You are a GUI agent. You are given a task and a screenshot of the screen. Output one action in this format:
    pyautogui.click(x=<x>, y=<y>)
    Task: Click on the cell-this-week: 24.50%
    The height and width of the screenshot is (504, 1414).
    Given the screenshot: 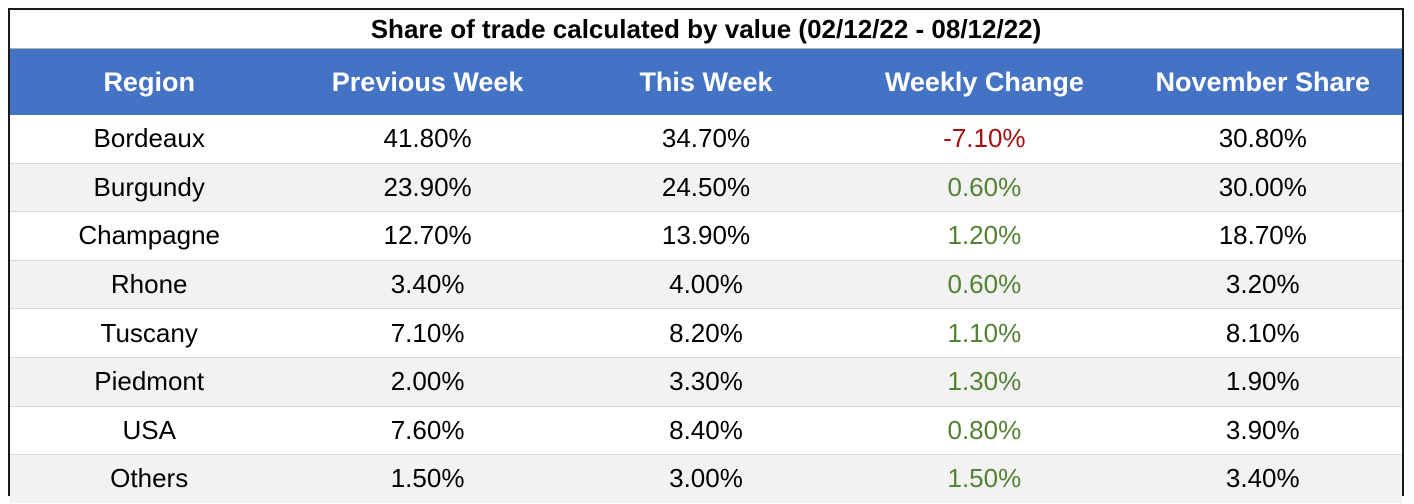 What is the action you would take?
    pyautogui.click(x=706, y=188)
    